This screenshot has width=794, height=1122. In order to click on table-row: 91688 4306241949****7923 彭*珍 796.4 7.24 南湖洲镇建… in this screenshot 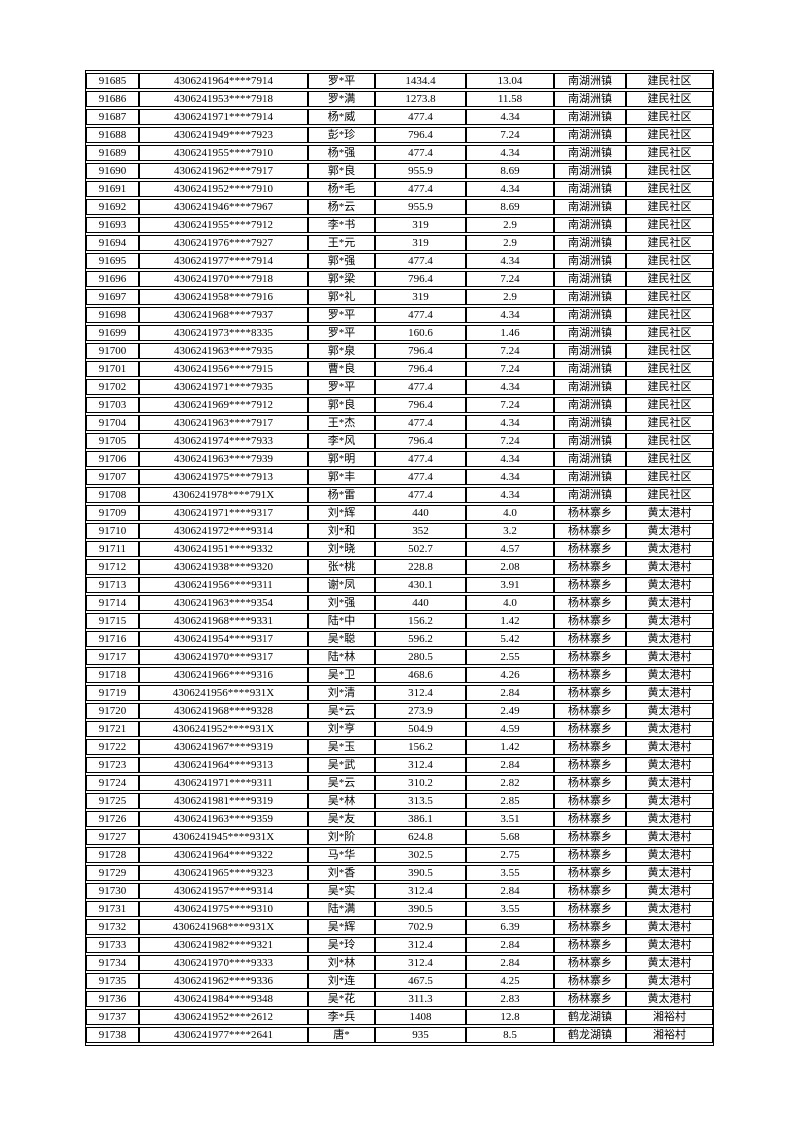, I will do `click(399, 135)`.